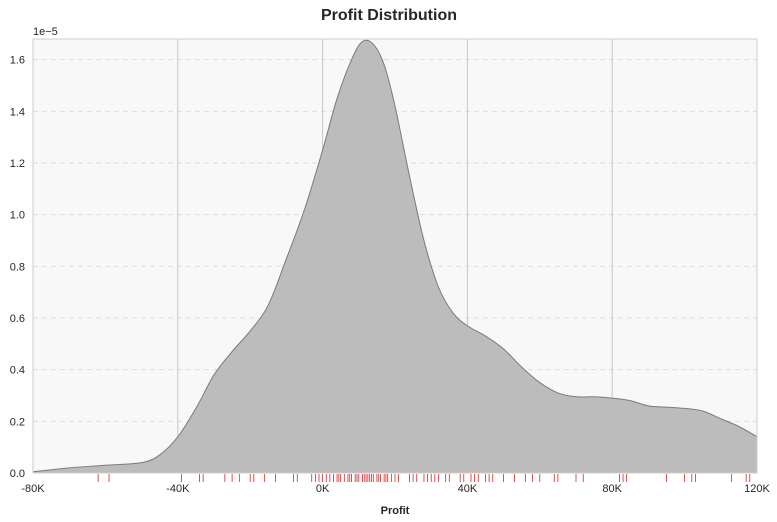 The height and width of the screenshot is (522, 777). What do you see at coordinates (17, 61) in the screenshot?
I see `y-tick-label: 1.6` at bounding box center [17, 61].